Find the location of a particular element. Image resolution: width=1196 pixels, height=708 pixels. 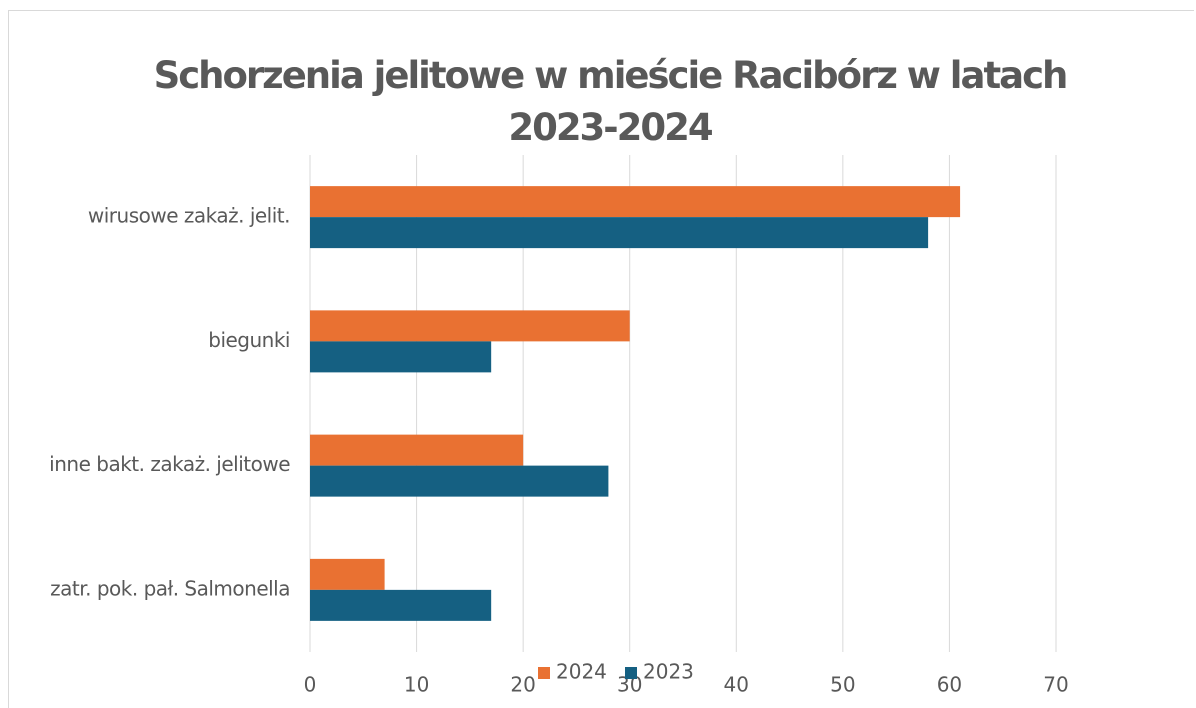

x-tick-label: 60 is located at coordinates (949, 685).